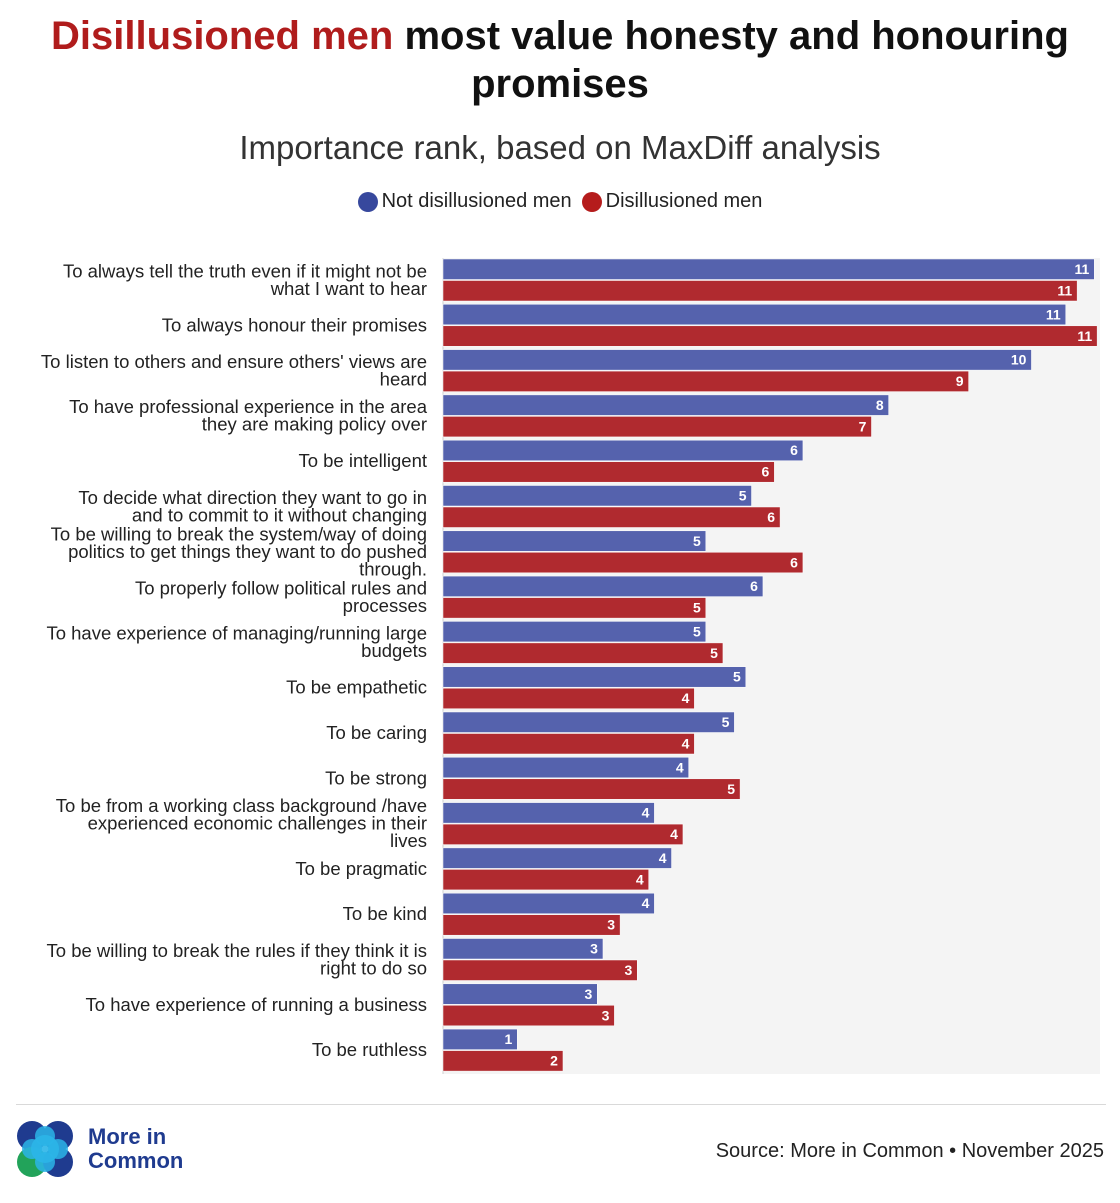  Describe the element at coordinates (1019, 360) in the screenshot. I see `bar-value-label: 10` at that location.